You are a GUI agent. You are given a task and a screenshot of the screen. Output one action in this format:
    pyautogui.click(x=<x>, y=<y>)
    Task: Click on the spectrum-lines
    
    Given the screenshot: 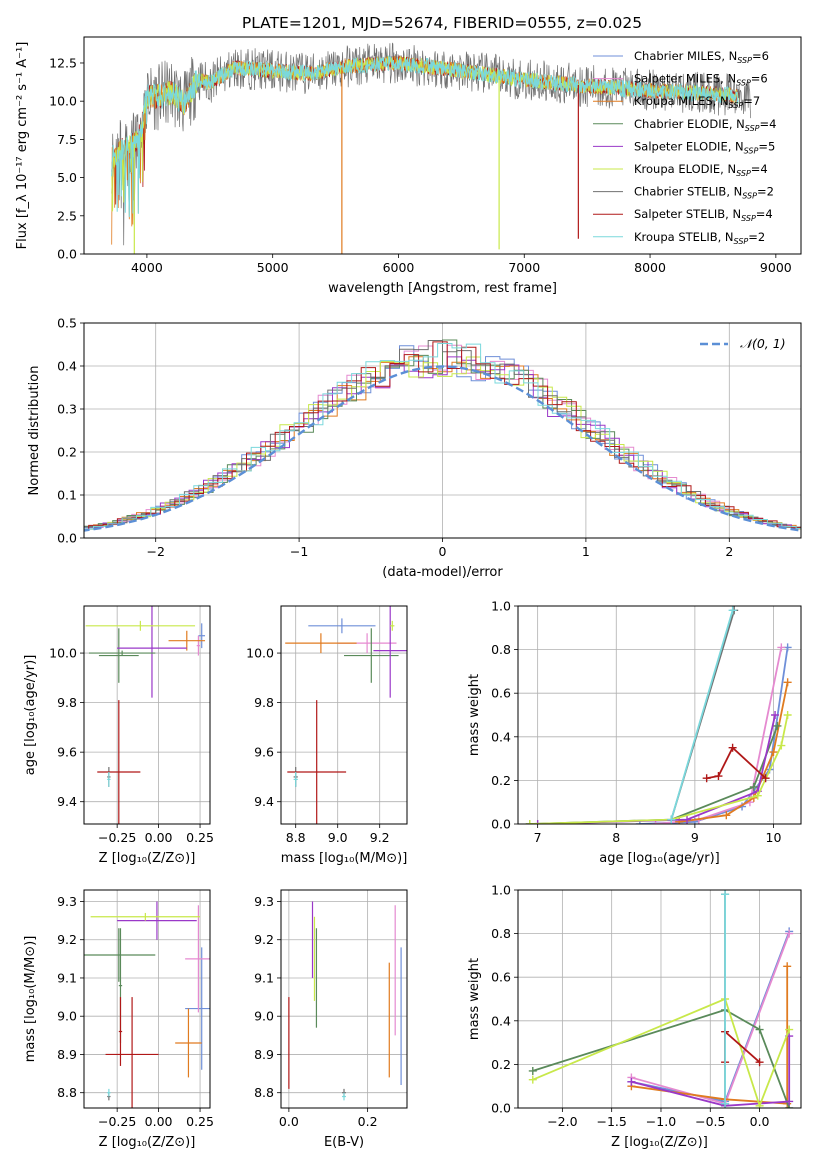 What is the action you would take?
    pyautogui.click(x=431, y=148)
    